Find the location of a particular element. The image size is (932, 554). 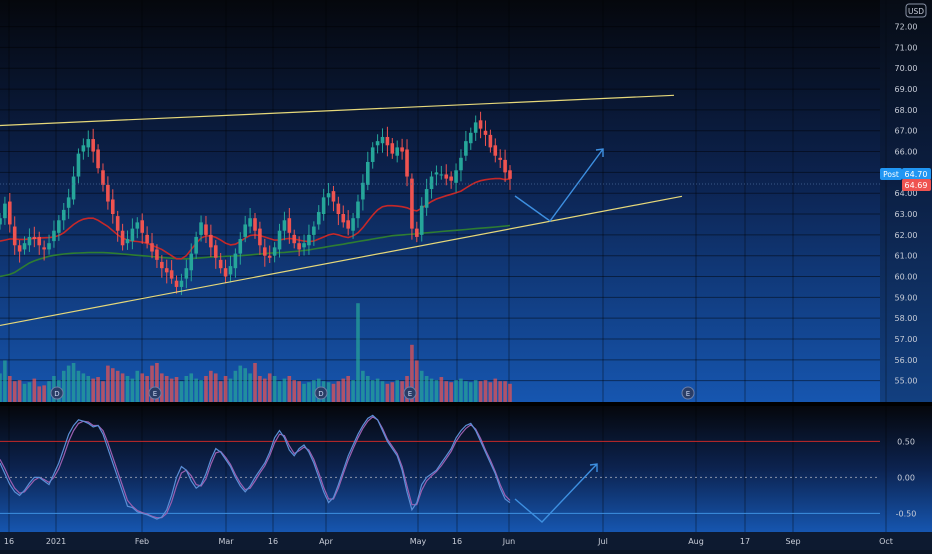

price-tick-9: 63.00 is located at coordinates (906, 214).